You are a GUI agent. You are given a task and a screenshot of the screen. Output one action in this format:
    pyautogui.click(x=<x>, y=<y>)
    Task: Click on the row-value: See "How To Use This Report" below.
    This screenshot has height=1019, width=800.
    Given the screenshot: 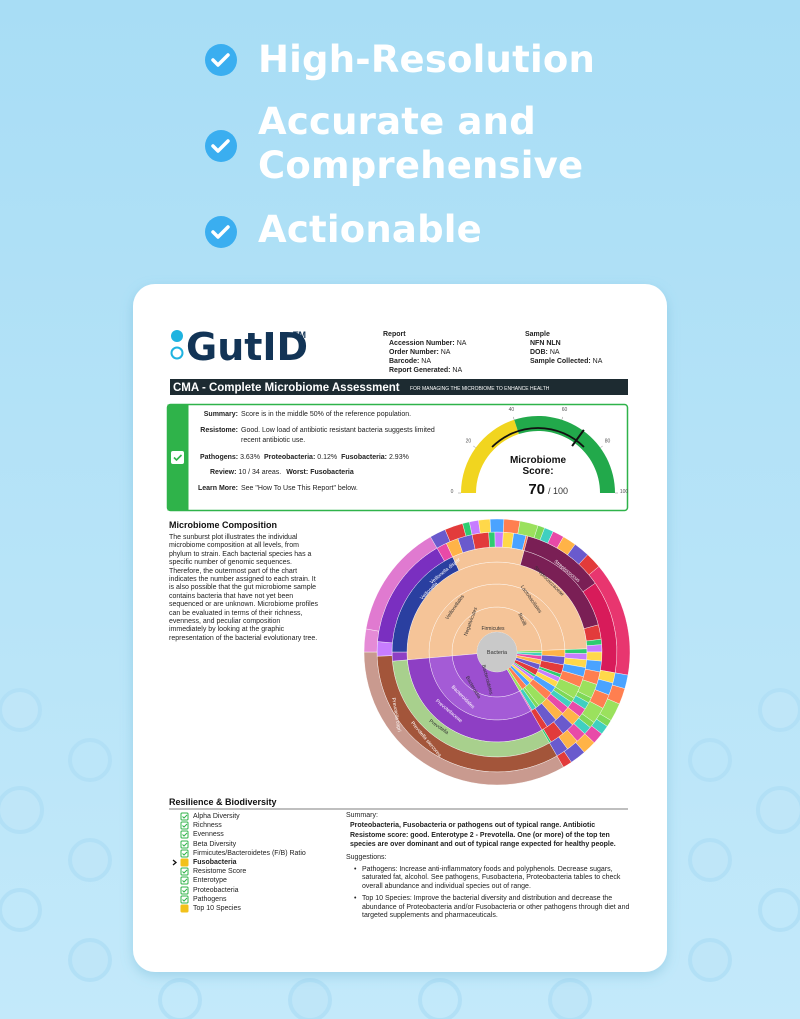 What is the action you would take?
    pyautogui.click(x=299, y=488)
    